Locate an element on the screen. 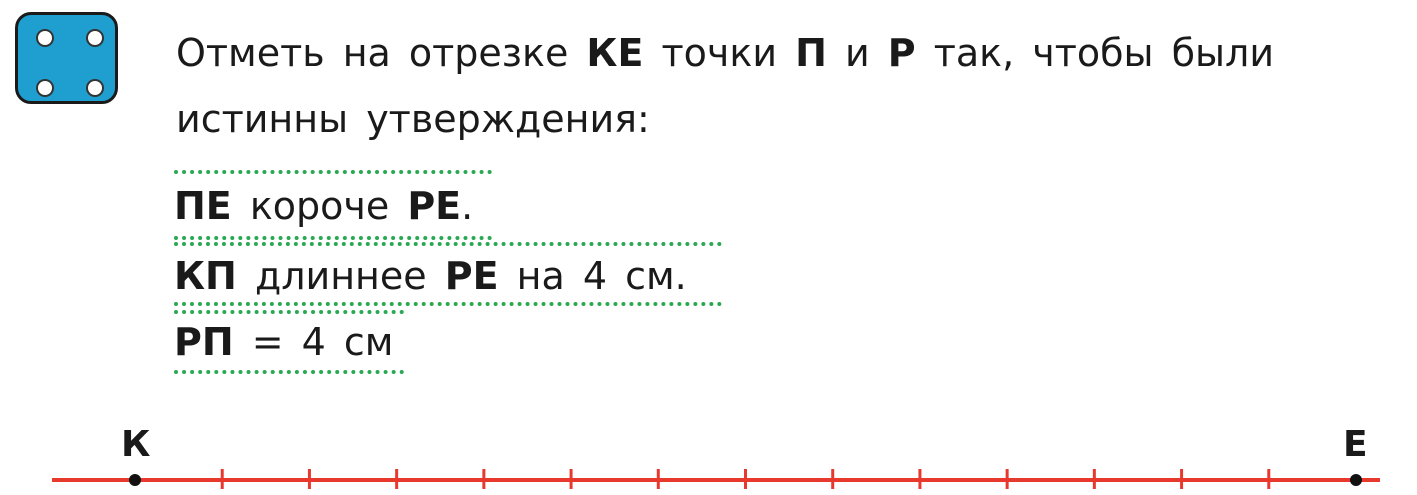  statement-1: ПЕ короче РЕ. is located at coordinates (323, 206).